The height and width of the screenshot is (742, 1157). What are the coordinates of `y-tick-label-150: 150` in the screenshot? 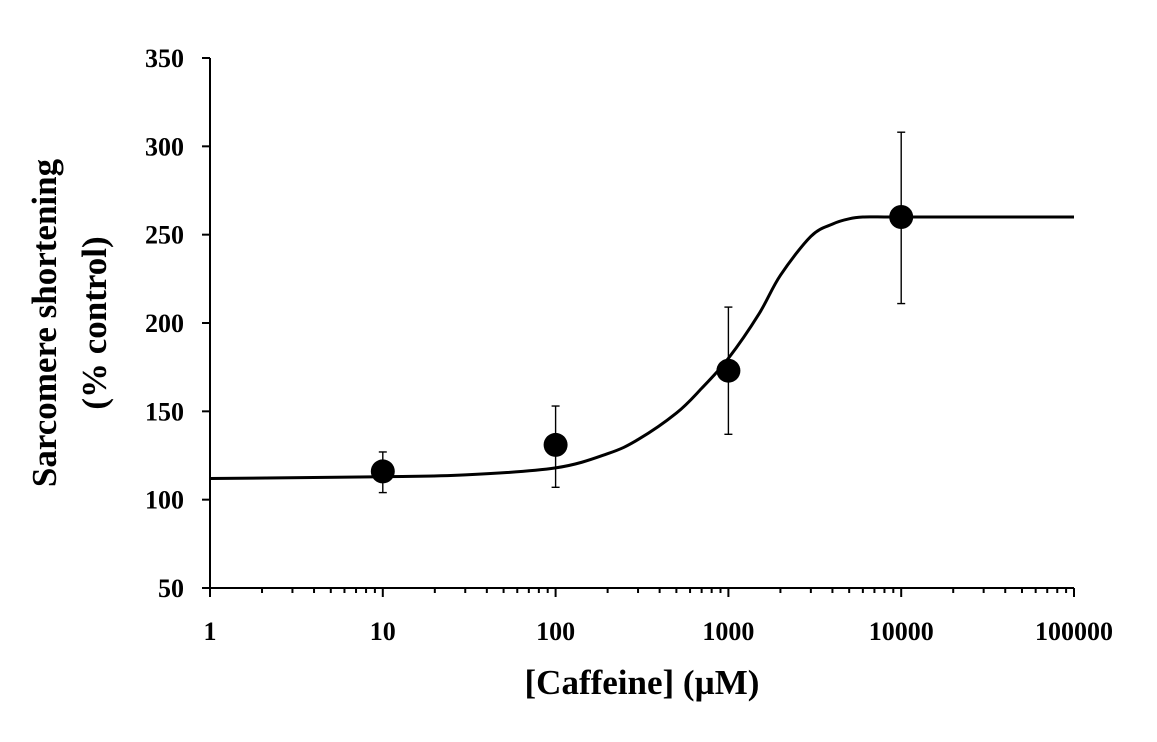 It's located at (164, 411).